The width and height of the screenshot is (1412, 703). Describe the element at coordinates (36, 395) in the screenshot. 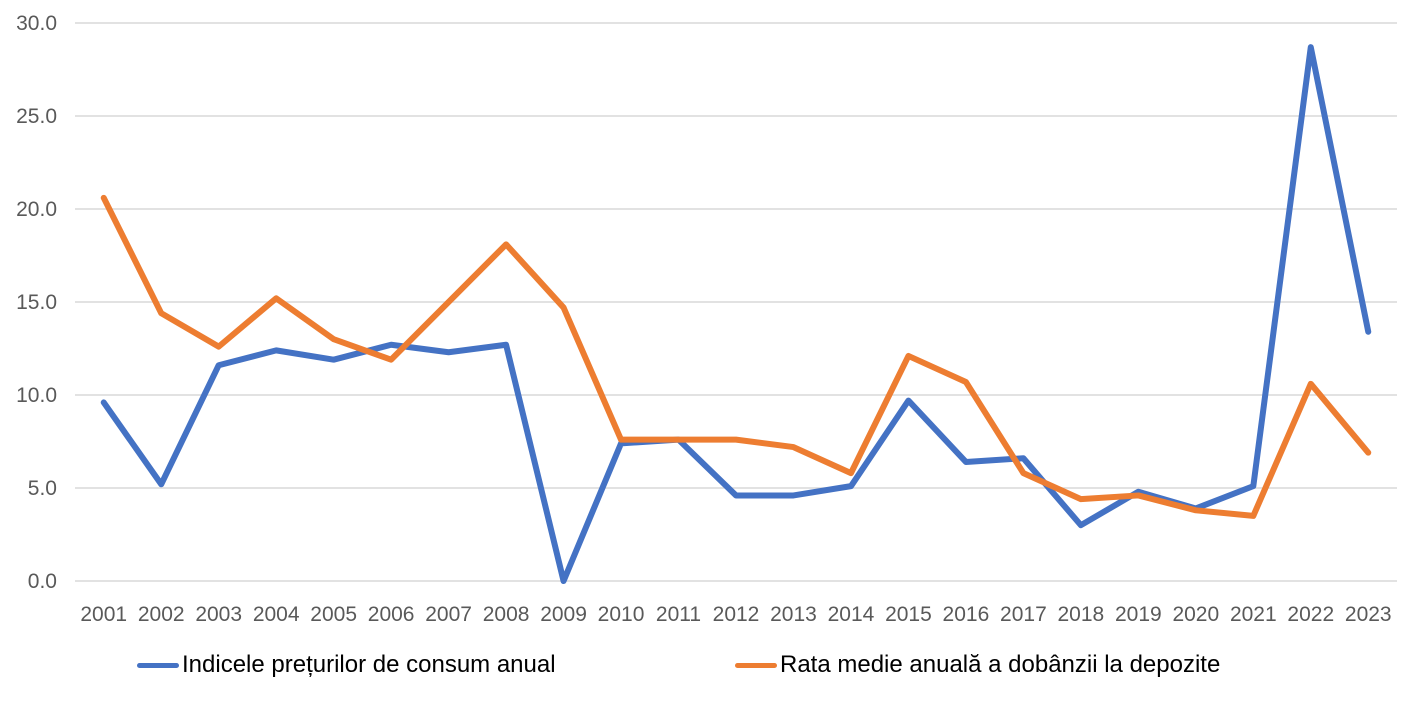

I see `y-tick-label-10.0: 10.0` at that location.